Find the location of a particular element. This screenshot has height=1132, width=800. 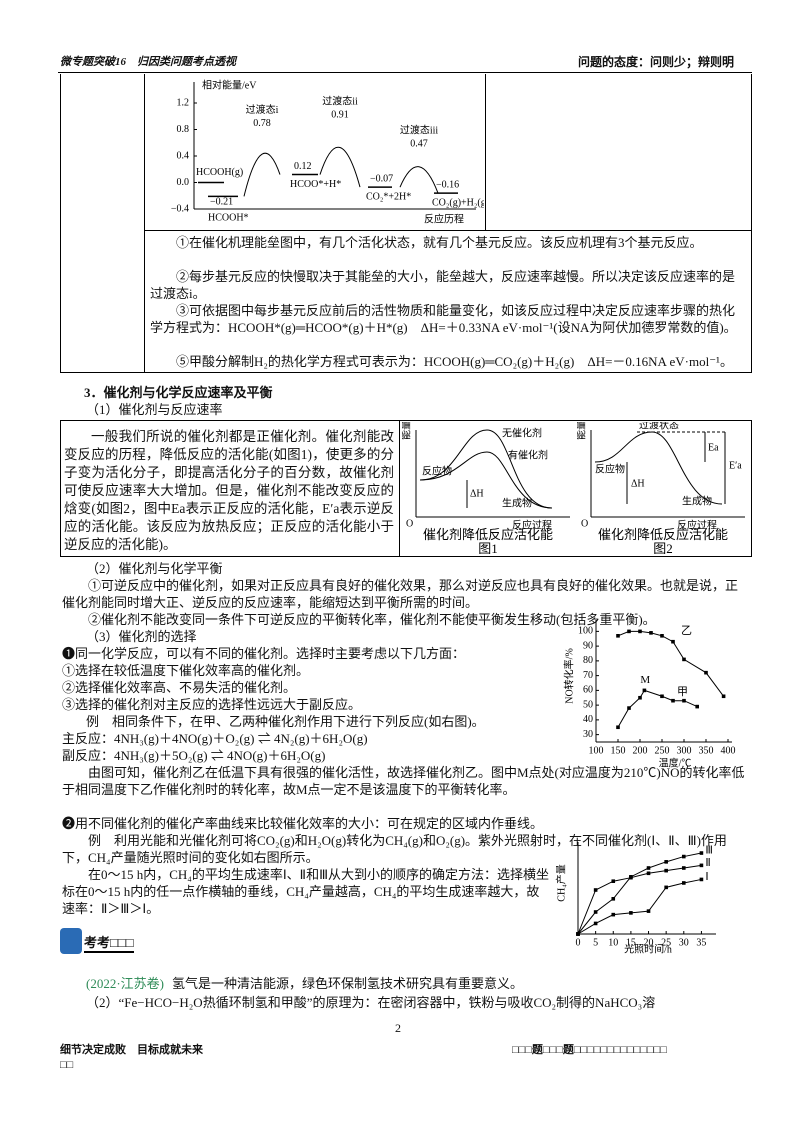

series-label: Ⅰ is located at coordinates (706, 877).